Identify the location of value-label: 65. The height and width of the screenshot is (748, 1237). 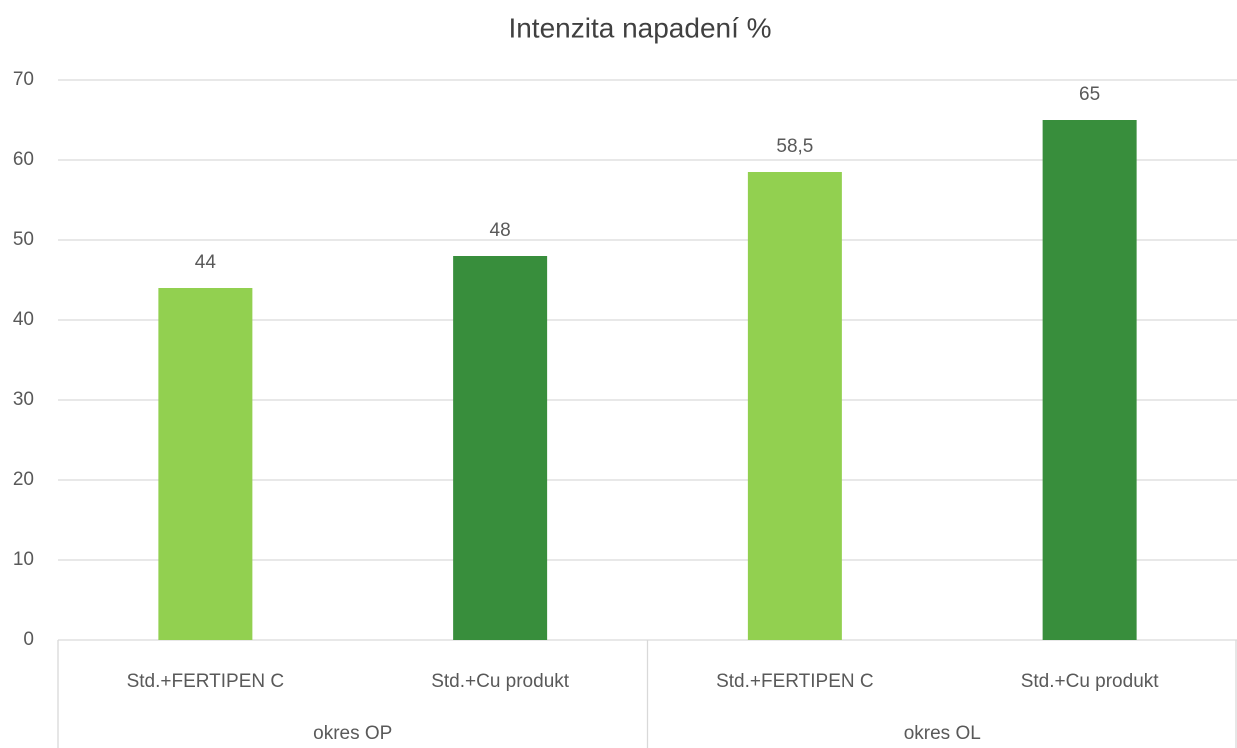
(1089, 94).